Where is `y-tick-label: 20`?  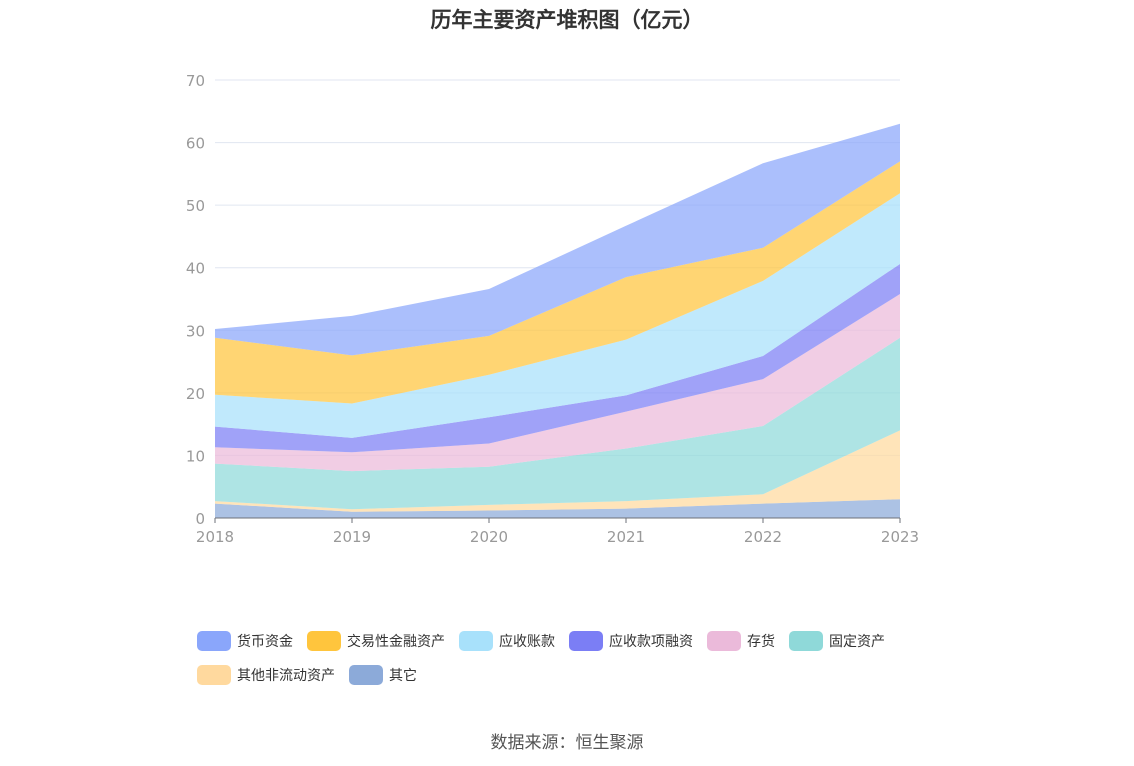 y-tick-label: 20 is located at coordinates (195, 394).